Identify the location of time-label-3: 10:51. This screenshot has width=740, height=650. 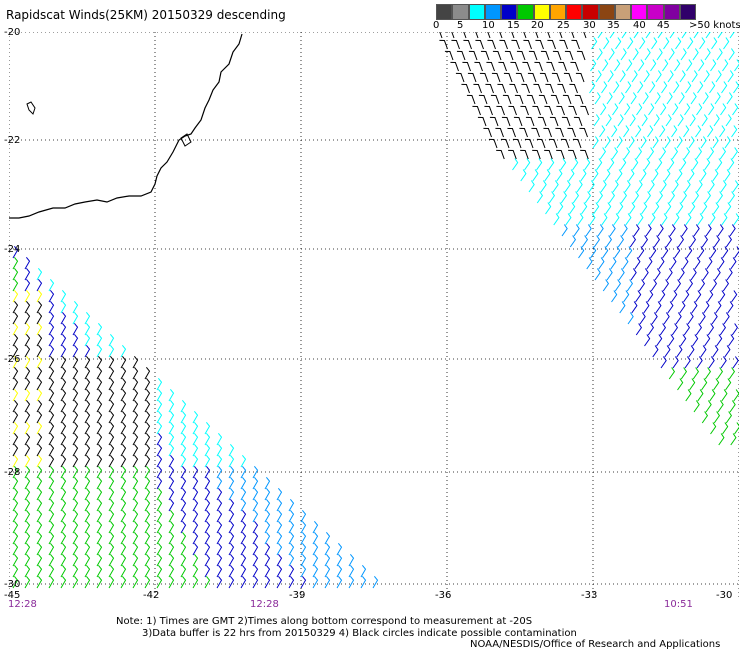
(678, 604).